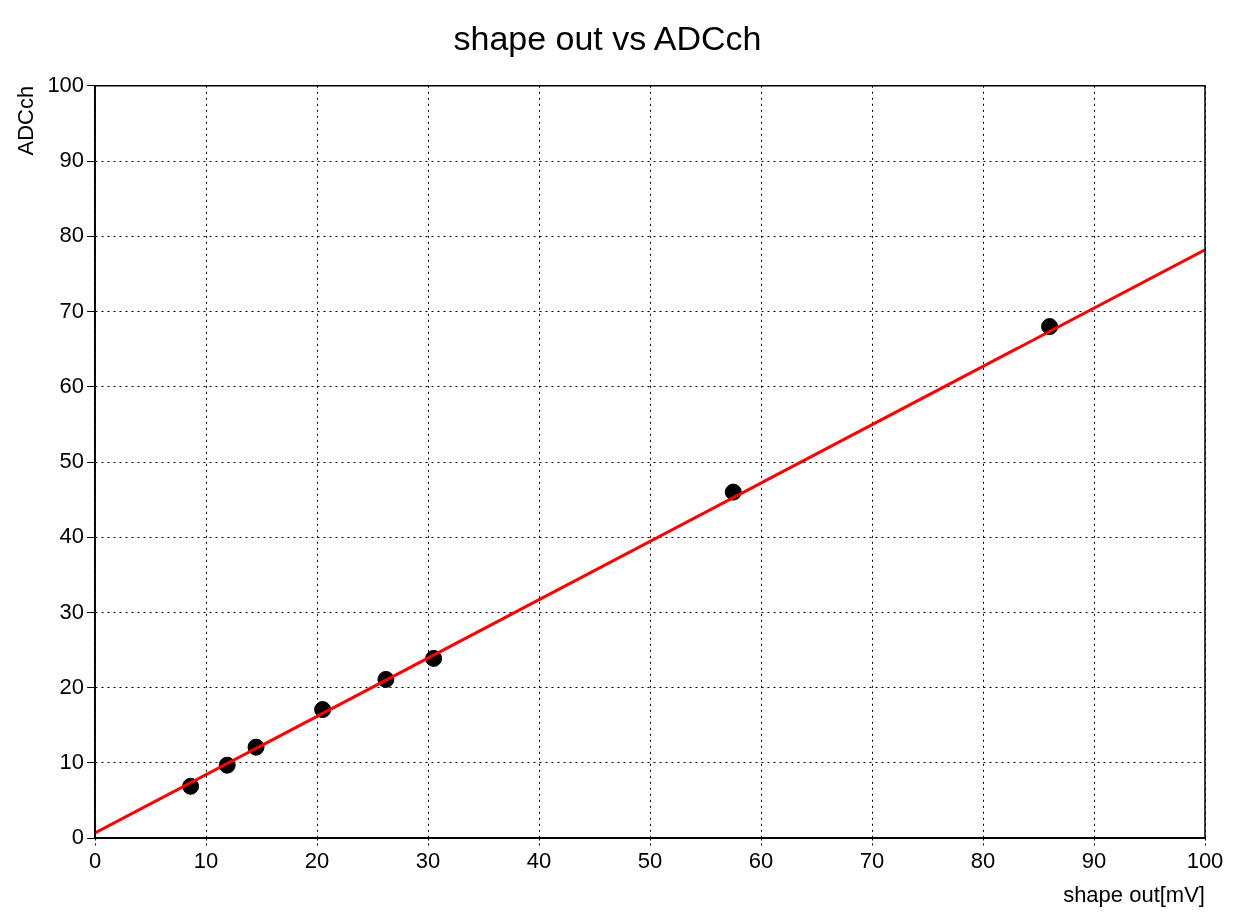  Describe the element at coordinates (72, 611) in the screenshot. I see `y-tick-label: 30` at that location.